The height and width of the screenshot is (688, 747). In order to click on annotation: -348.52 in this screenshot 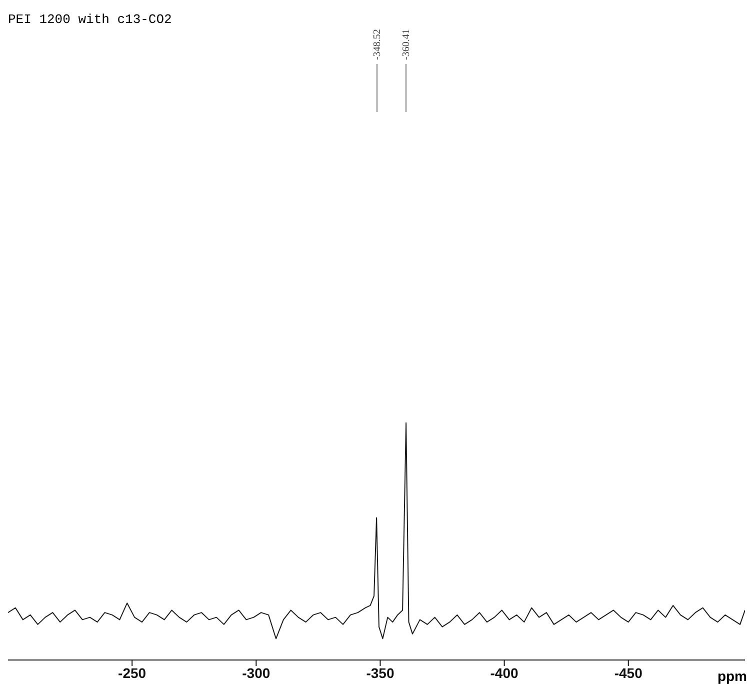, I will do `click(377, 44)`.